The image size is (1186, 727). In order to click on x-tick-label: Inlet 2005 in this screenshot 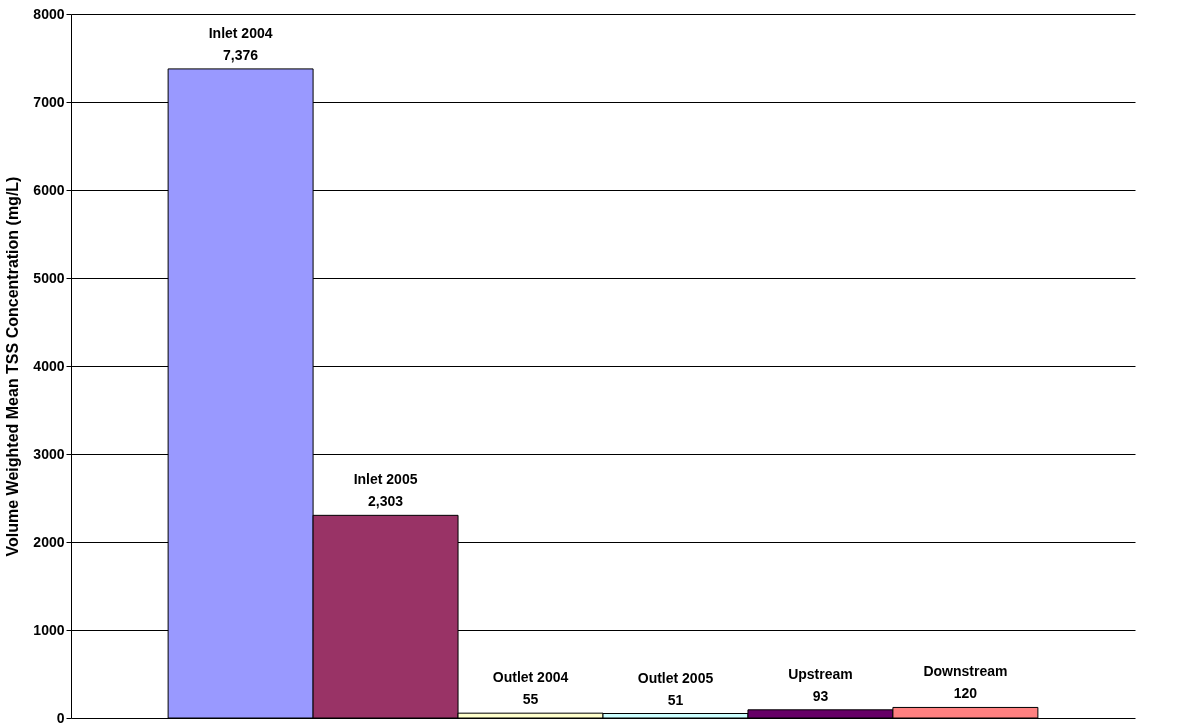, I will do `click(385, 479)`.